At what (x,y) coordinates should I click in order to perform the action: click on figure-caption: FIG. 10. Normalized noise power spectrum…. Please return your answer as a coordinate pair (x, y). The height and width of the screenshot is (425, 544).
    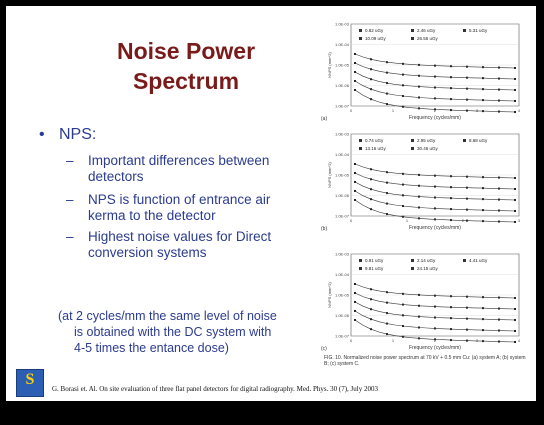
    Looking at the image, I should click on (425, 361).